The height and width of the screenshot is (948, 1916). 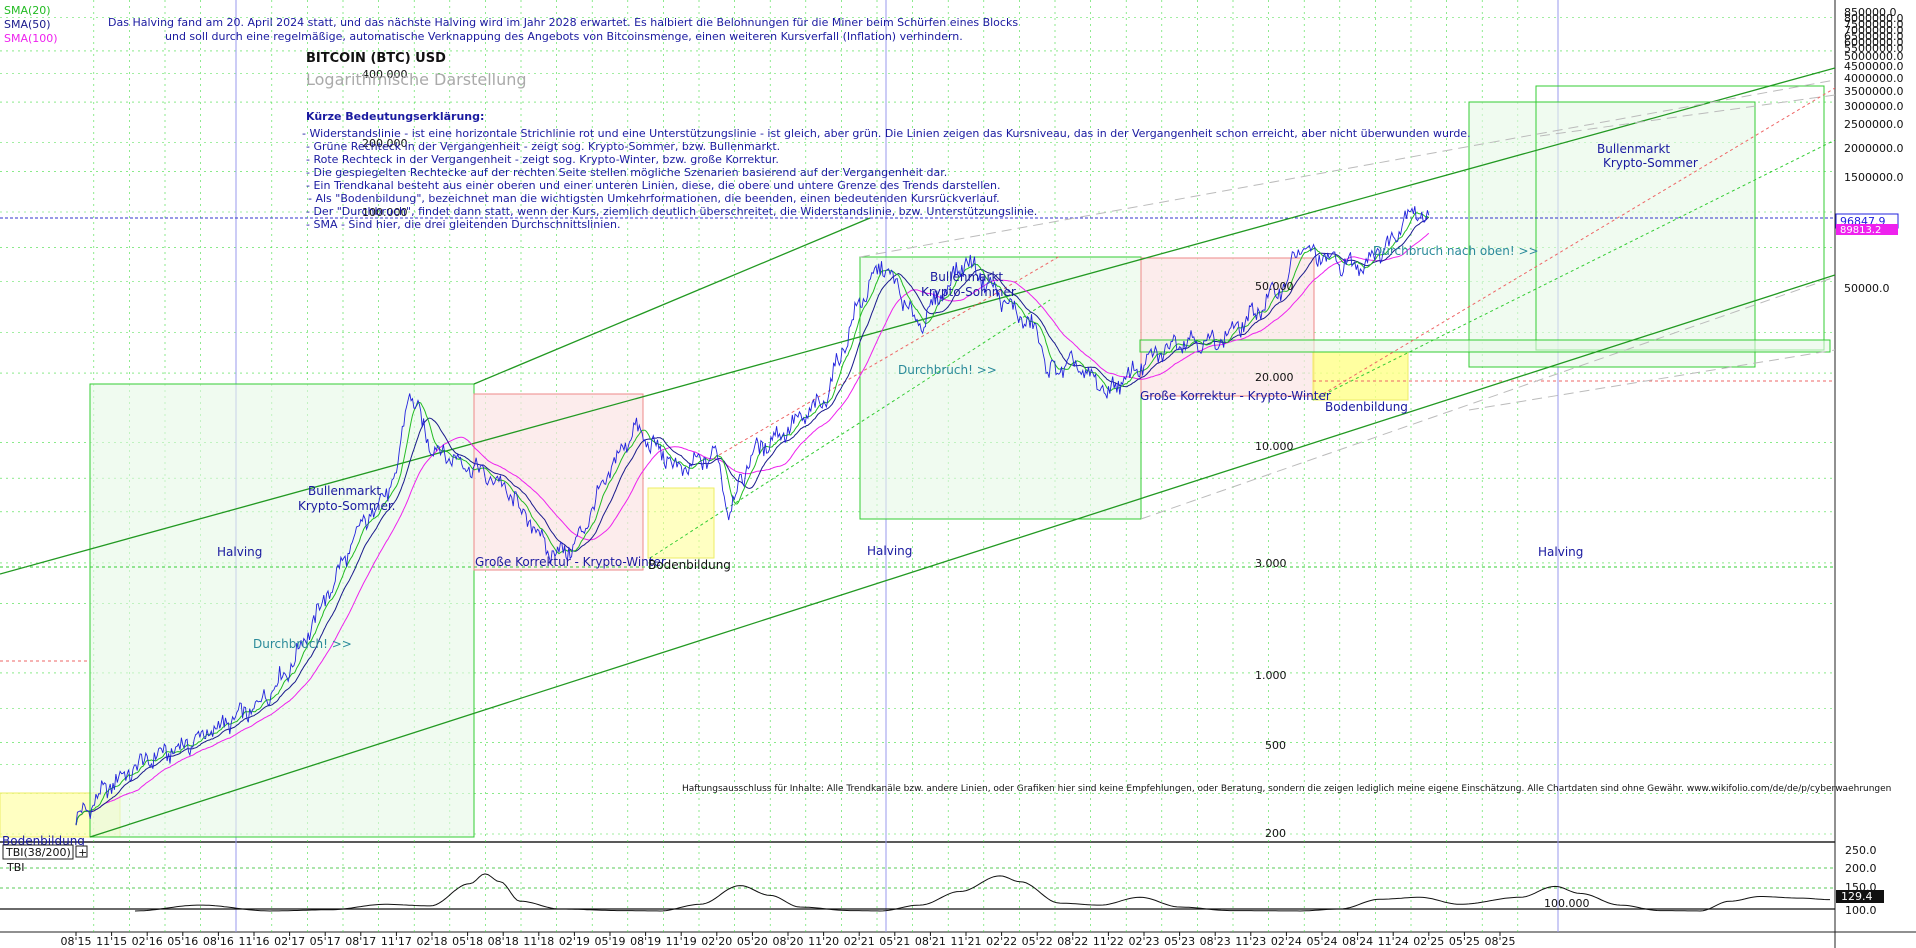 I want to click on y-label-20000: 20.000, so click(x=1274, y=377).